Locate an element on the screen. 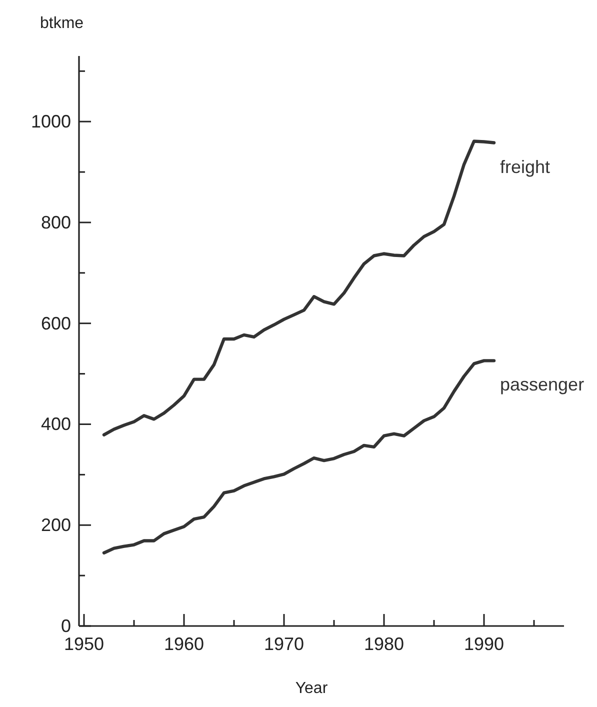  y-tick-label: 400 is located at coordinates (55, 424).